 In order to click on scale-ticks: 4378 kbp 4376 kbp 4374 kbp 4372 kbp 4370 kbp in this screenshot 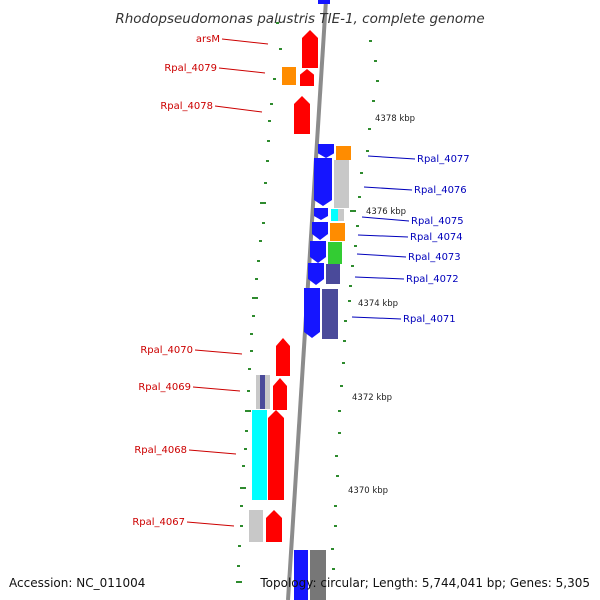, I will do `click(381, 305)`.